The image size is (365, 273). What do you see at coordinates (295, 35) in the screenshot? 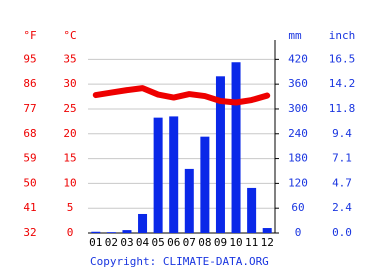
I see `axis-unit: mm` at bounding box center [295, 35].